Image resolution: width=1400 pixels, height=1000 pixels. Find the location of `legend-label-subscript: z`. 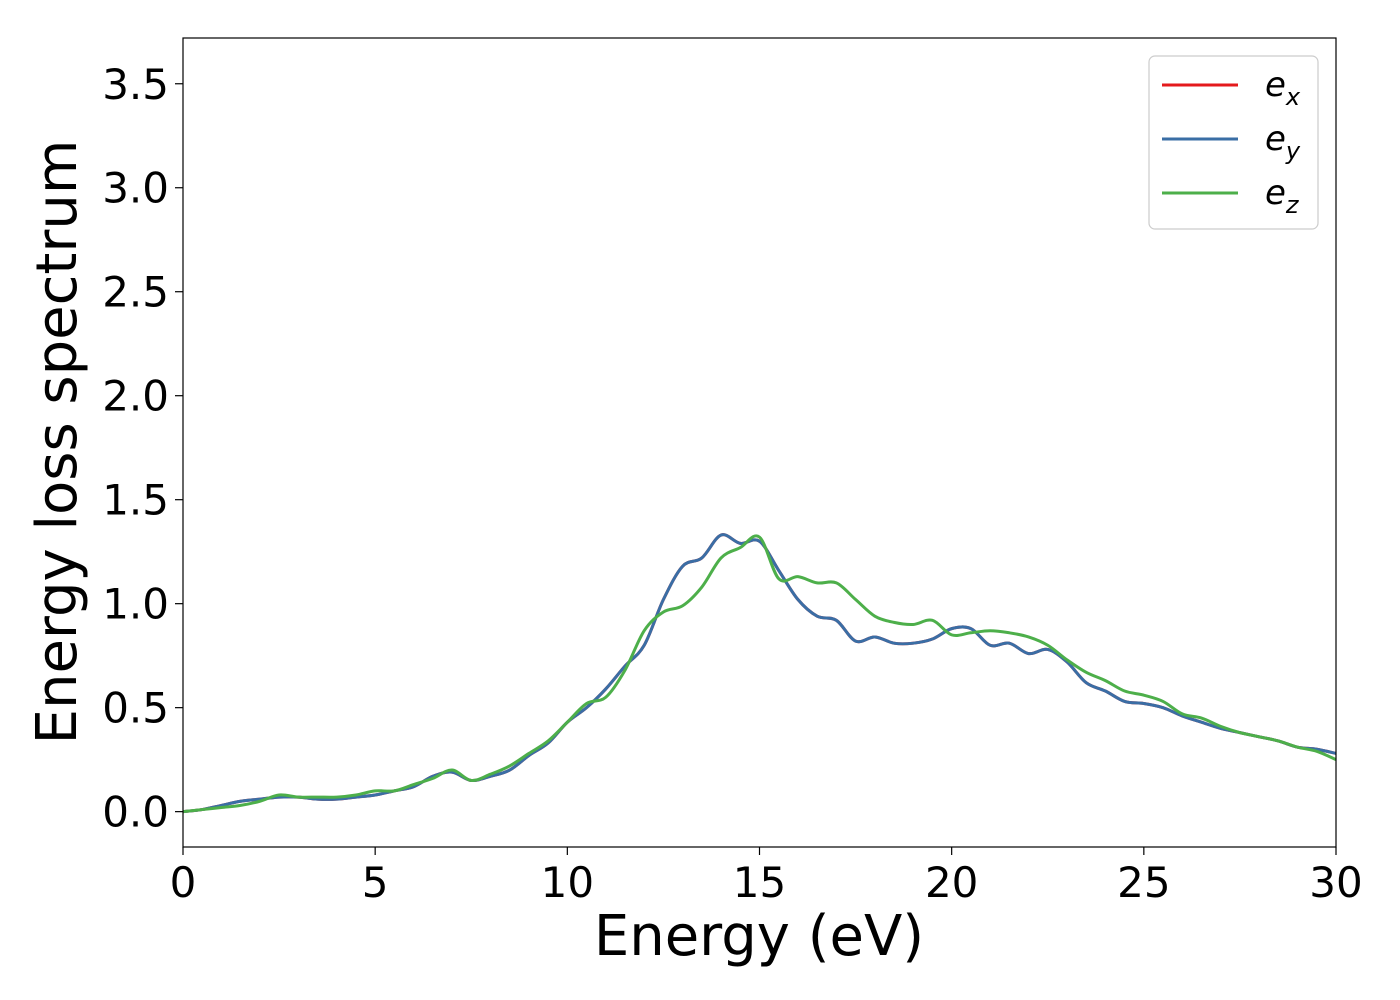

legend-label-subscript: z is located at coordinates (1292, 205).